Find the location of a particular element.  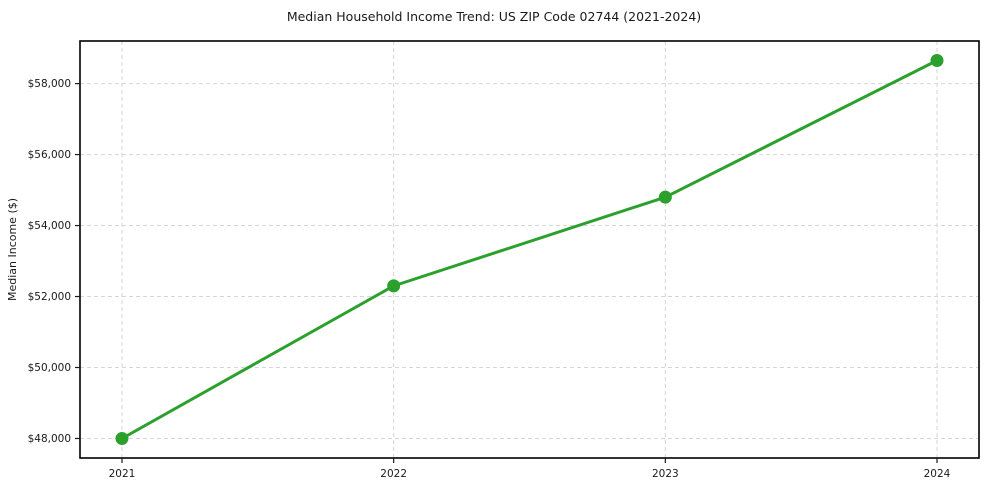

data-point-2024 is located at coordinates (937, 61).